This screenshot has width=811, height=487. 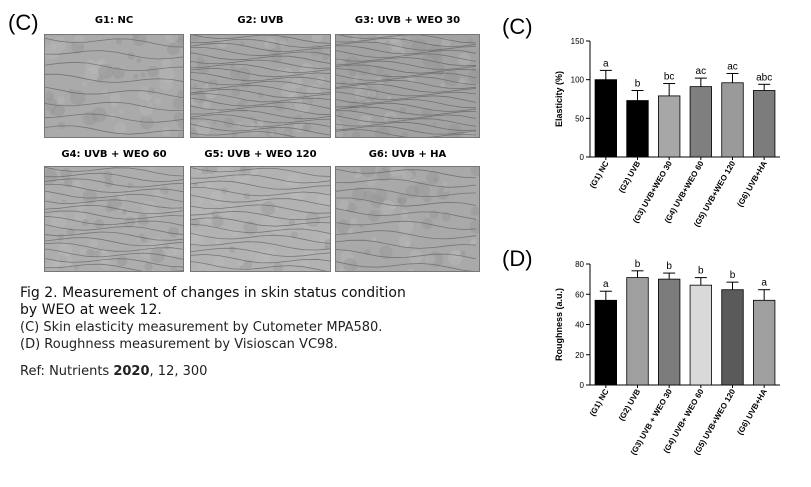 What do you see at coordinates (178, 371) in the screenshot?
I see `reference-suffix: , 12, 300` at bounding box center [178, 371].